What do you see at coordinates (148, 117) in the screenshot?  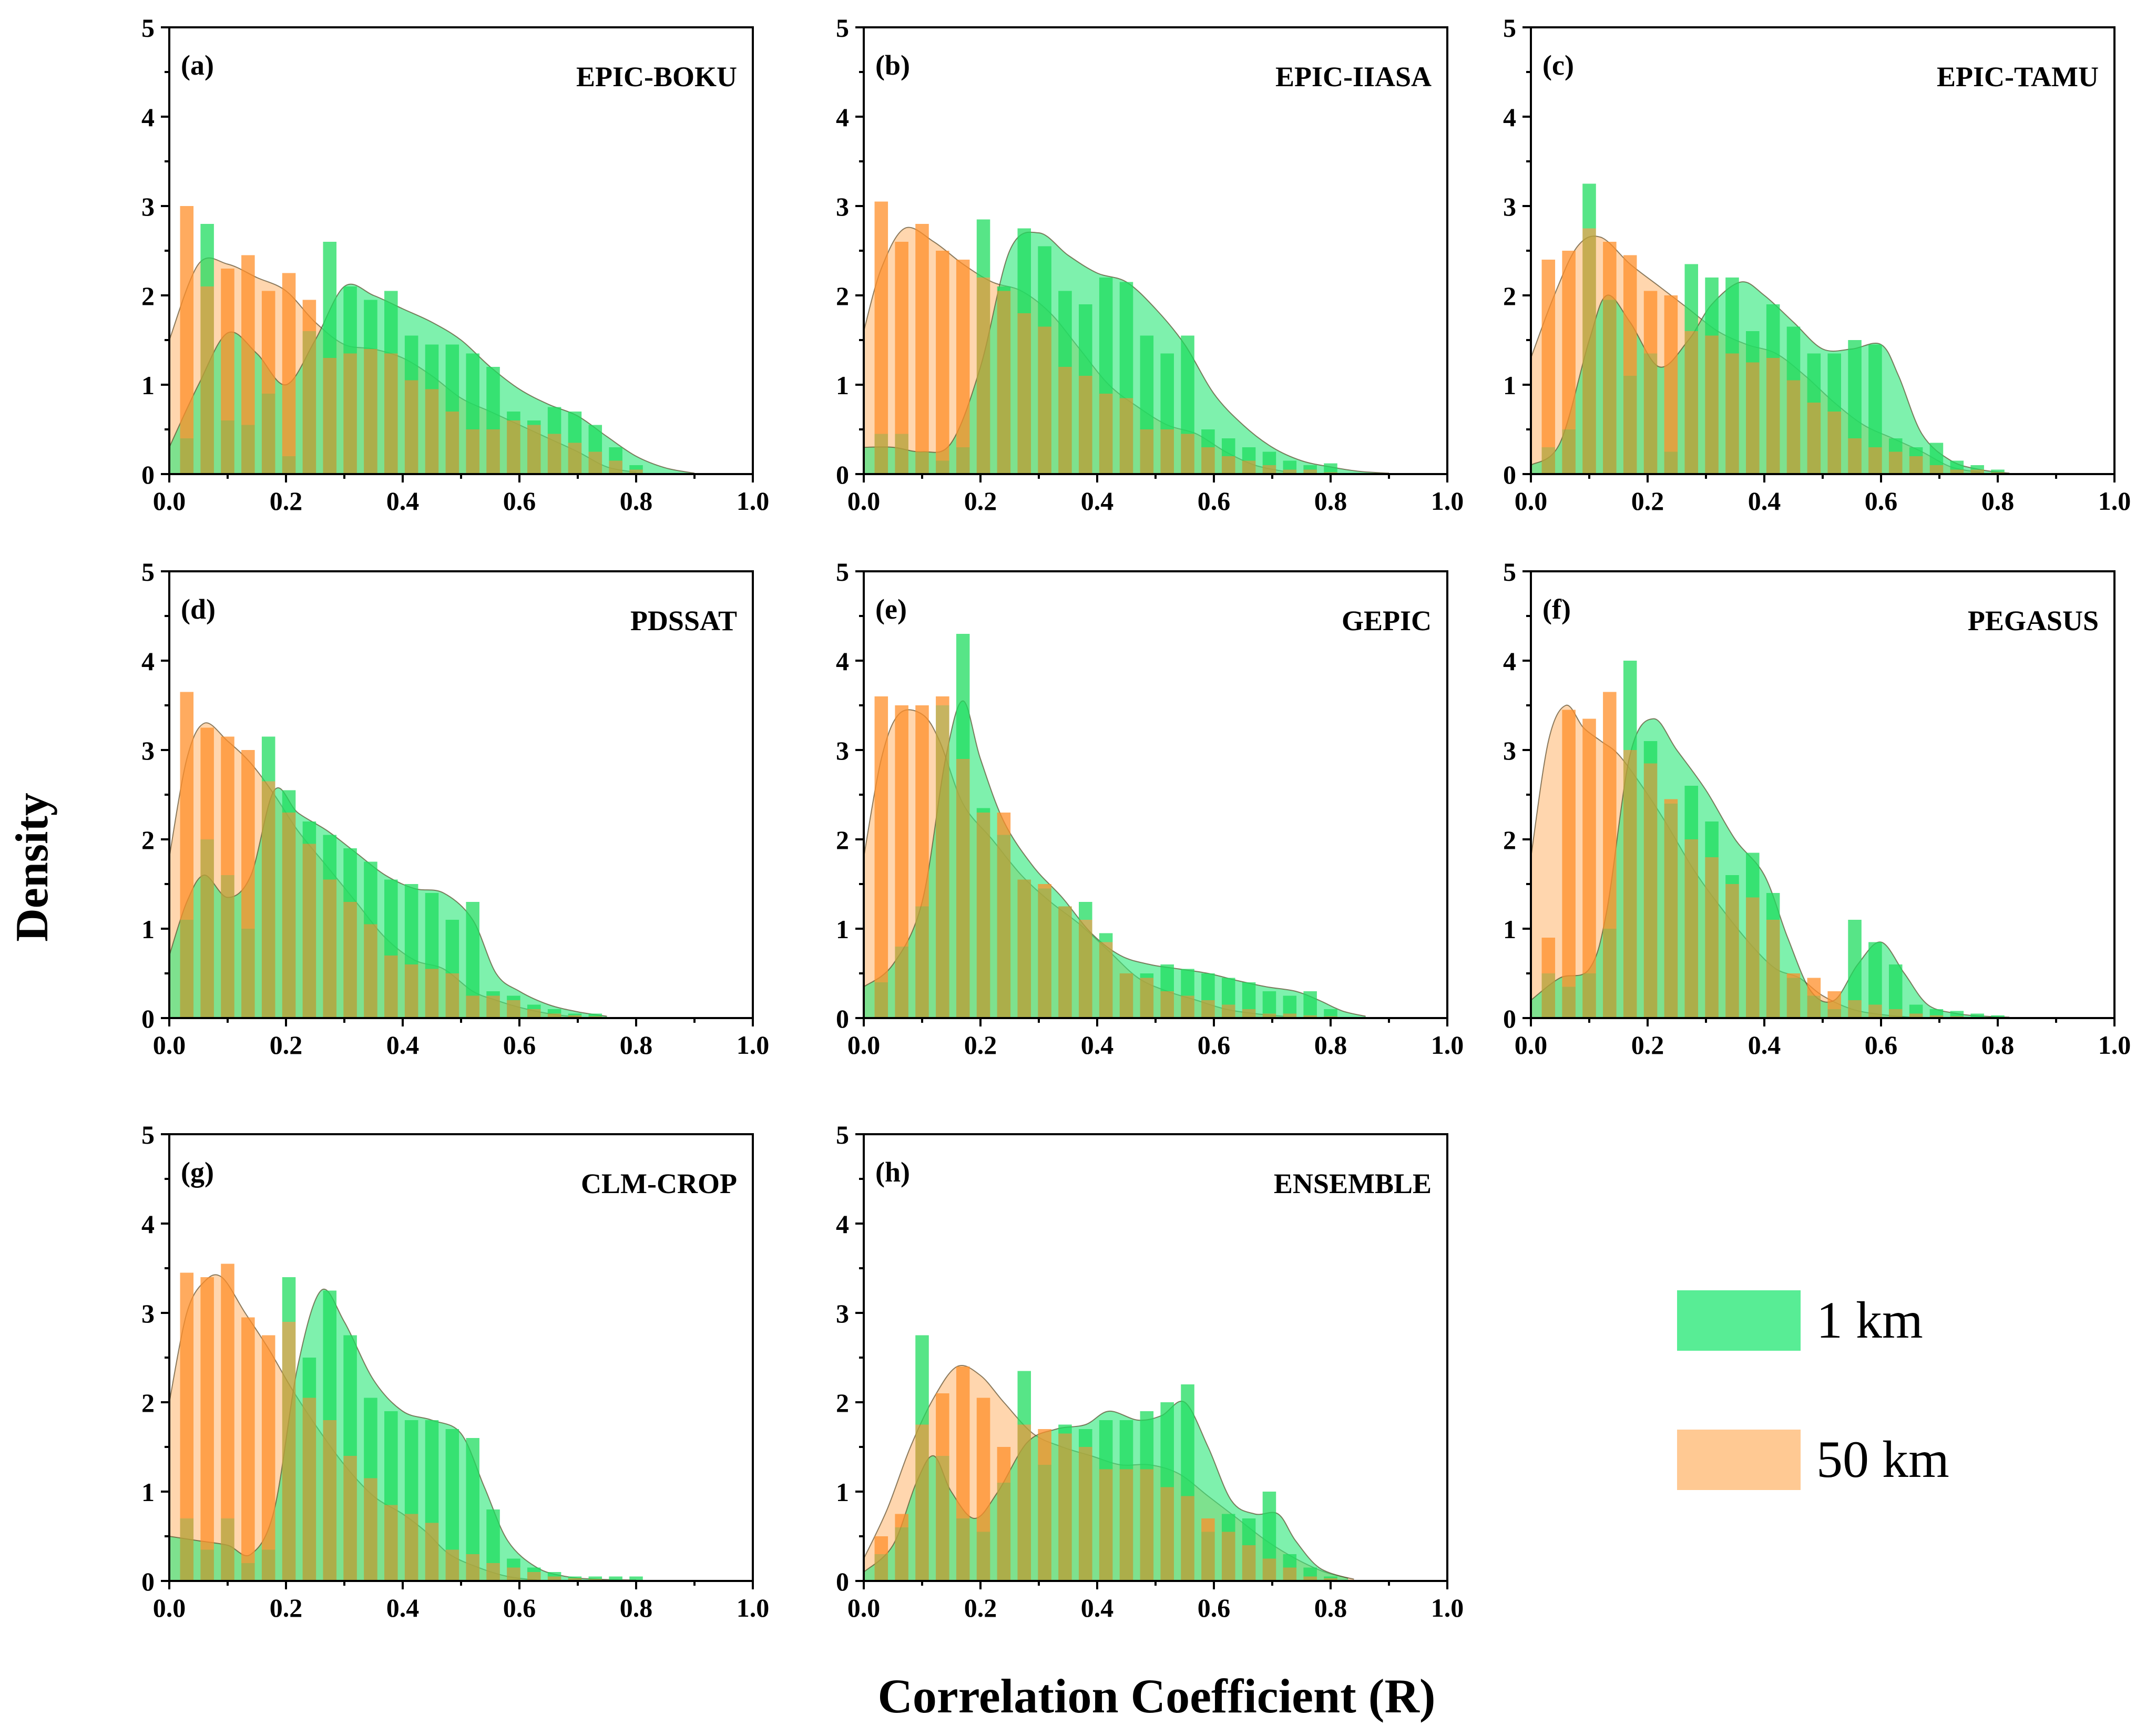 I see `y-tick-label: 4` at bounding box center [148, 117].